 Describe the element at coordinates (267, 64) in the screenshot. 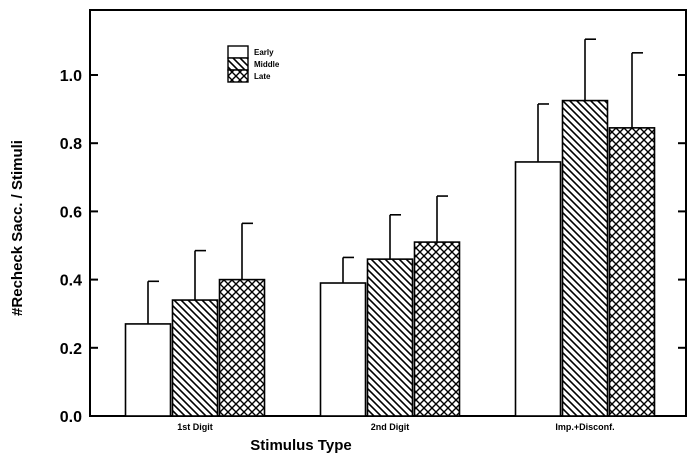

I see `legend-label: Middle` at that location.